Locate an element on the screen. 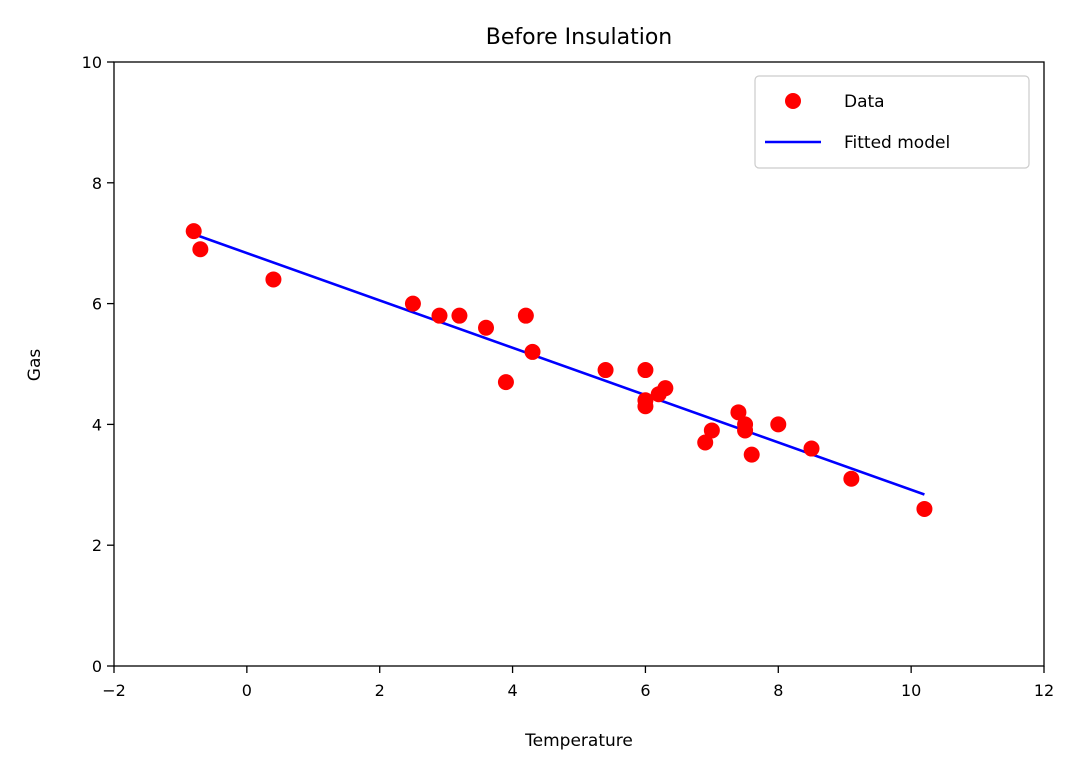  x-tick-label: 2 is located at coordinates (380, 690).